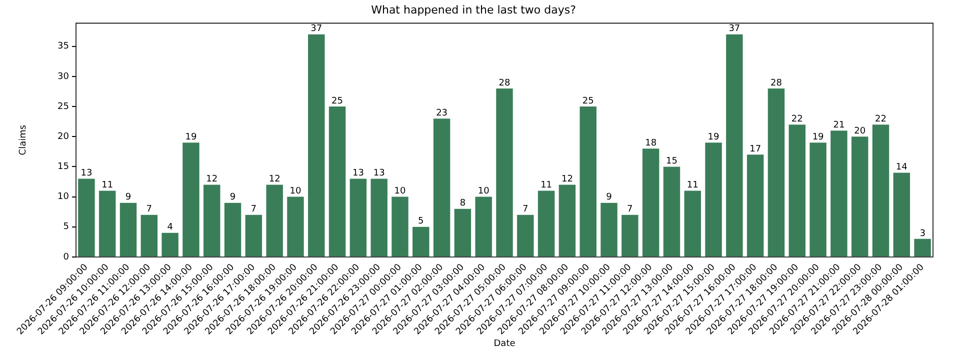 The height and width of the screenshot is (353, 957). Describe the element at coordinates (672, 161) in the screenshot. I see `data-label: 15` at that location.